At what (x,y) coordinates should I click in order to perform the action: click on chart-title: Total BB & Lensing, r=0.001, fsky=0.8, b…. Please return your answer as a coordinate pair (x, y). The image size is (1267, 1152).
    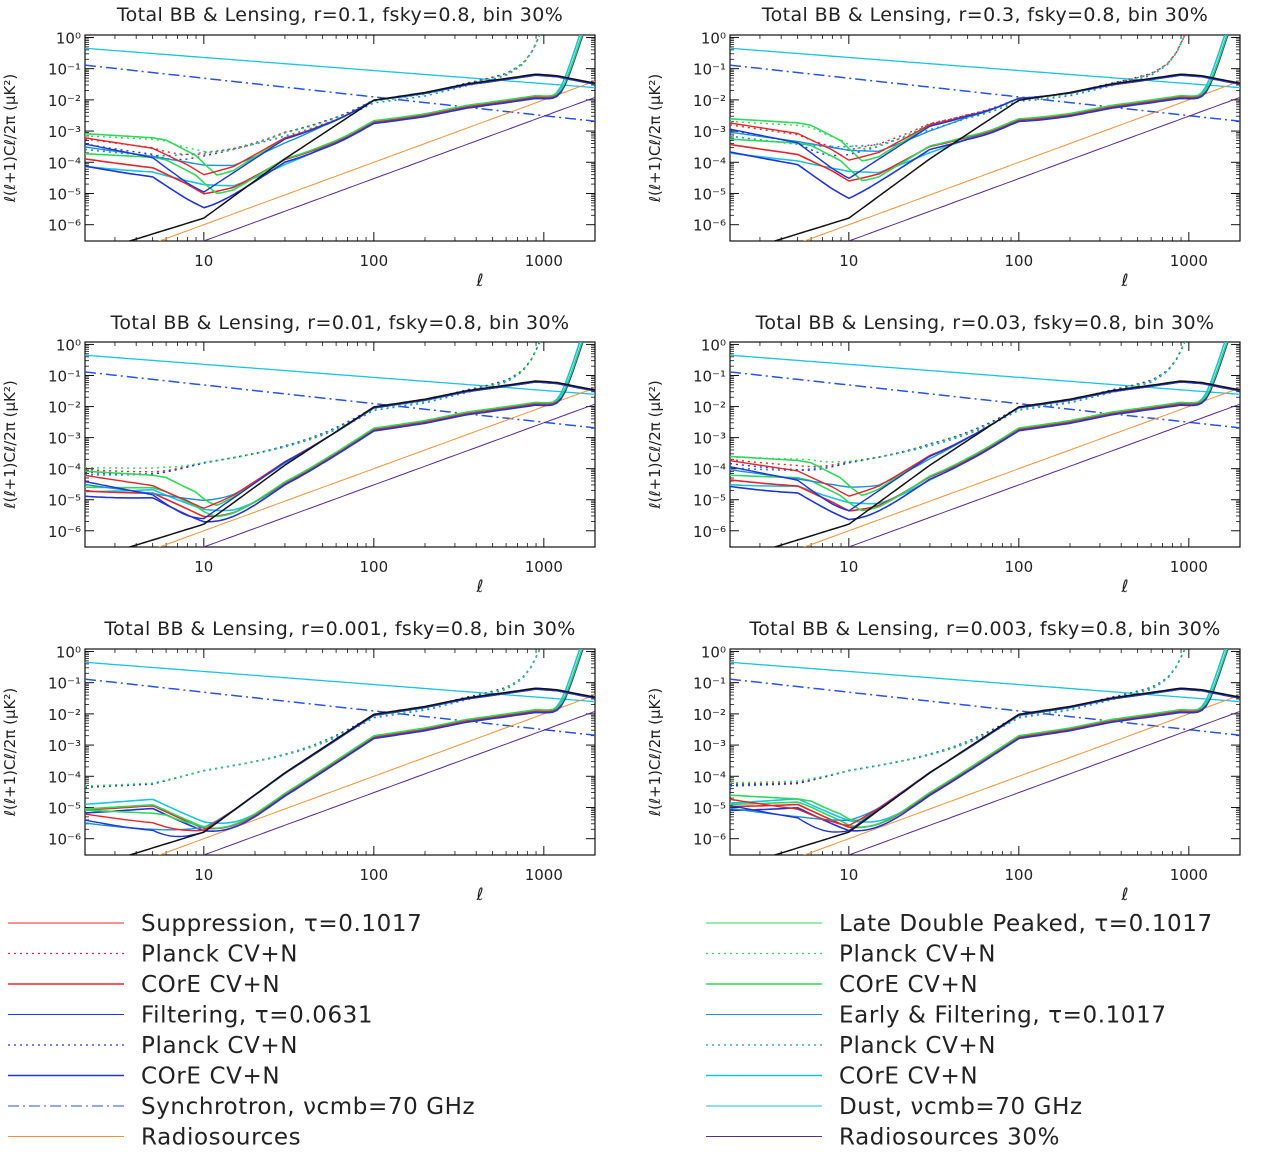
    Looking at the image, I should click on (339, 629).